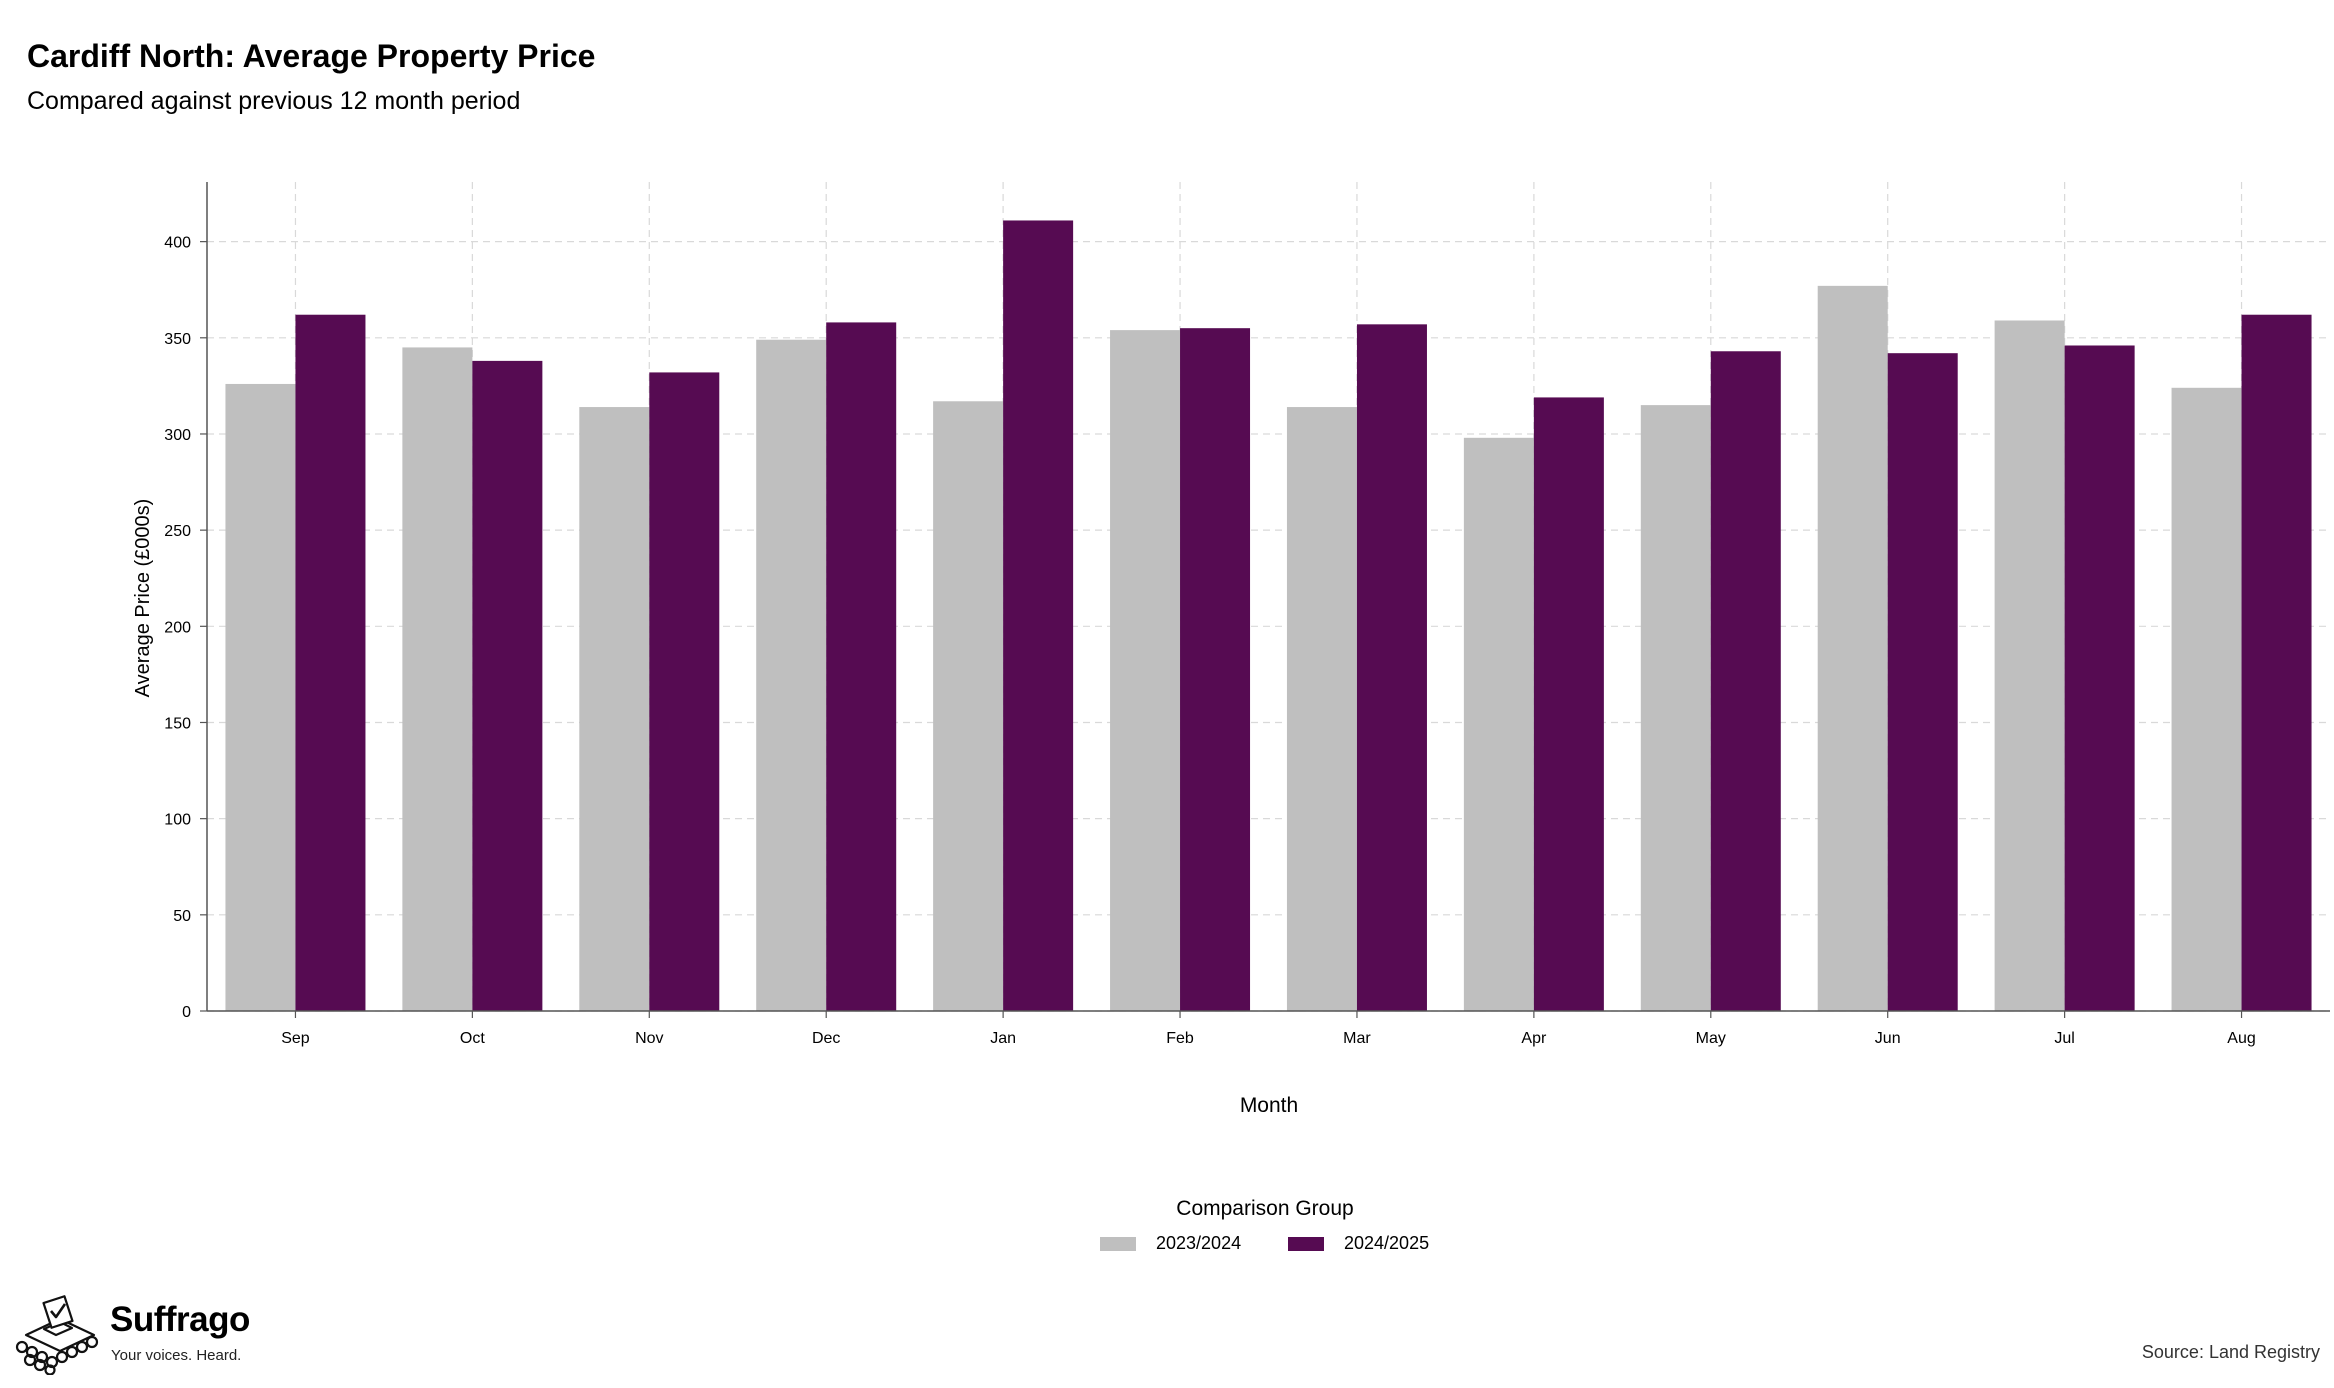 The image size is (2334, 1388). Describe the element at coordinates (2276, 663) in the screenshot. I see `bar-2024-2025-aug` at that location.